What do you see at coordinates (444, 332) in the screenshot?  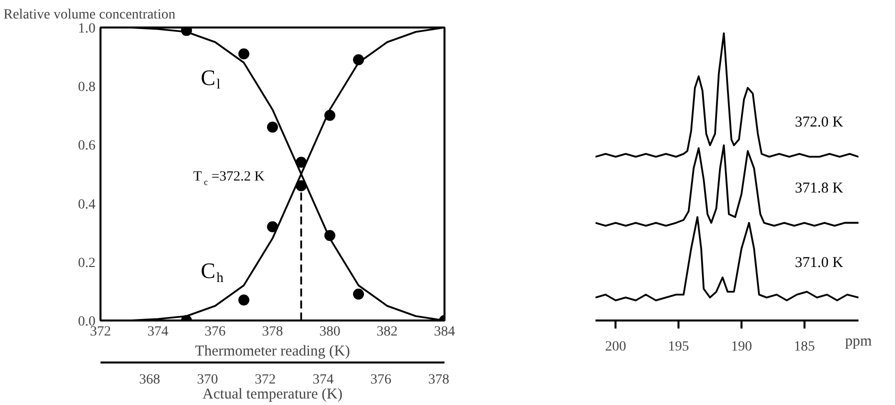 I see `x-tick-label: 384` at bounding box center [444, 332].